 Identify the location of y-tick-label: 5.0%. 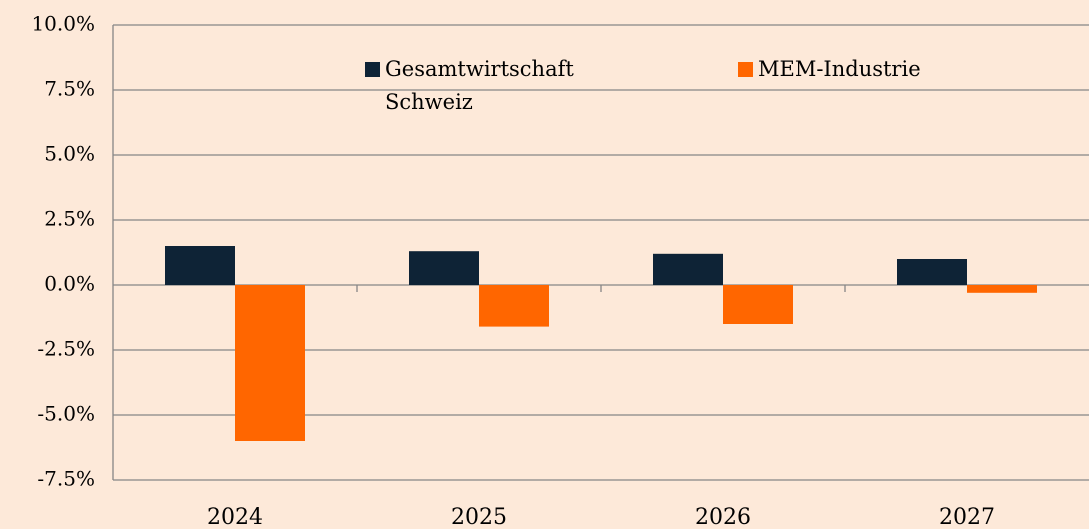
(69, 154).